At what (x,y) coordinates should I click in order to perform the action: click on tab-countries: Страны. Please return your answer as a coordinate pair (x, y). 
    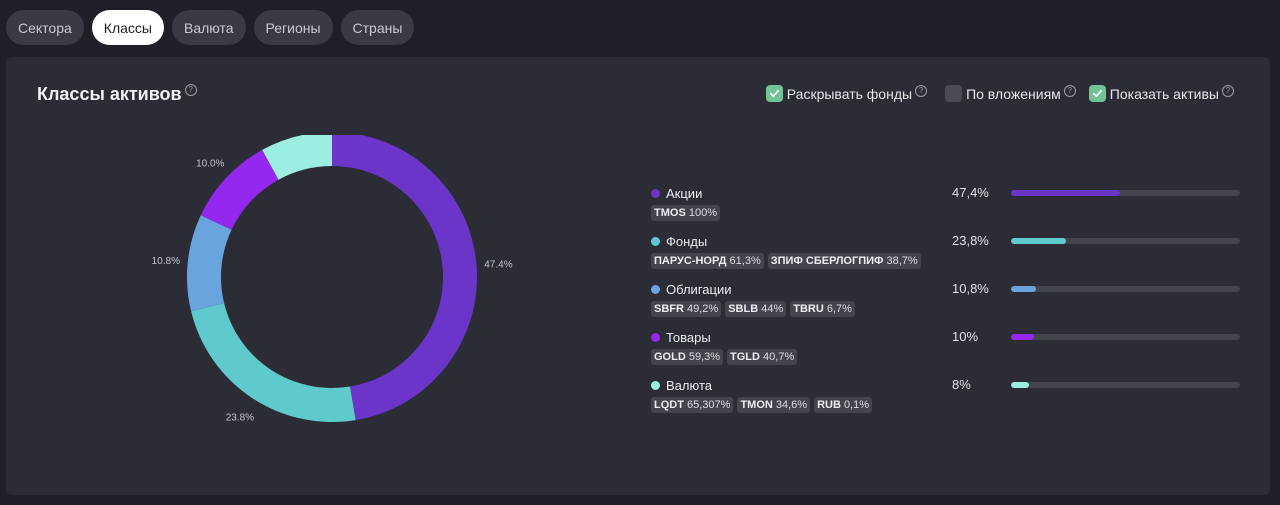
    Looking at the image, I should click on (377, 27).